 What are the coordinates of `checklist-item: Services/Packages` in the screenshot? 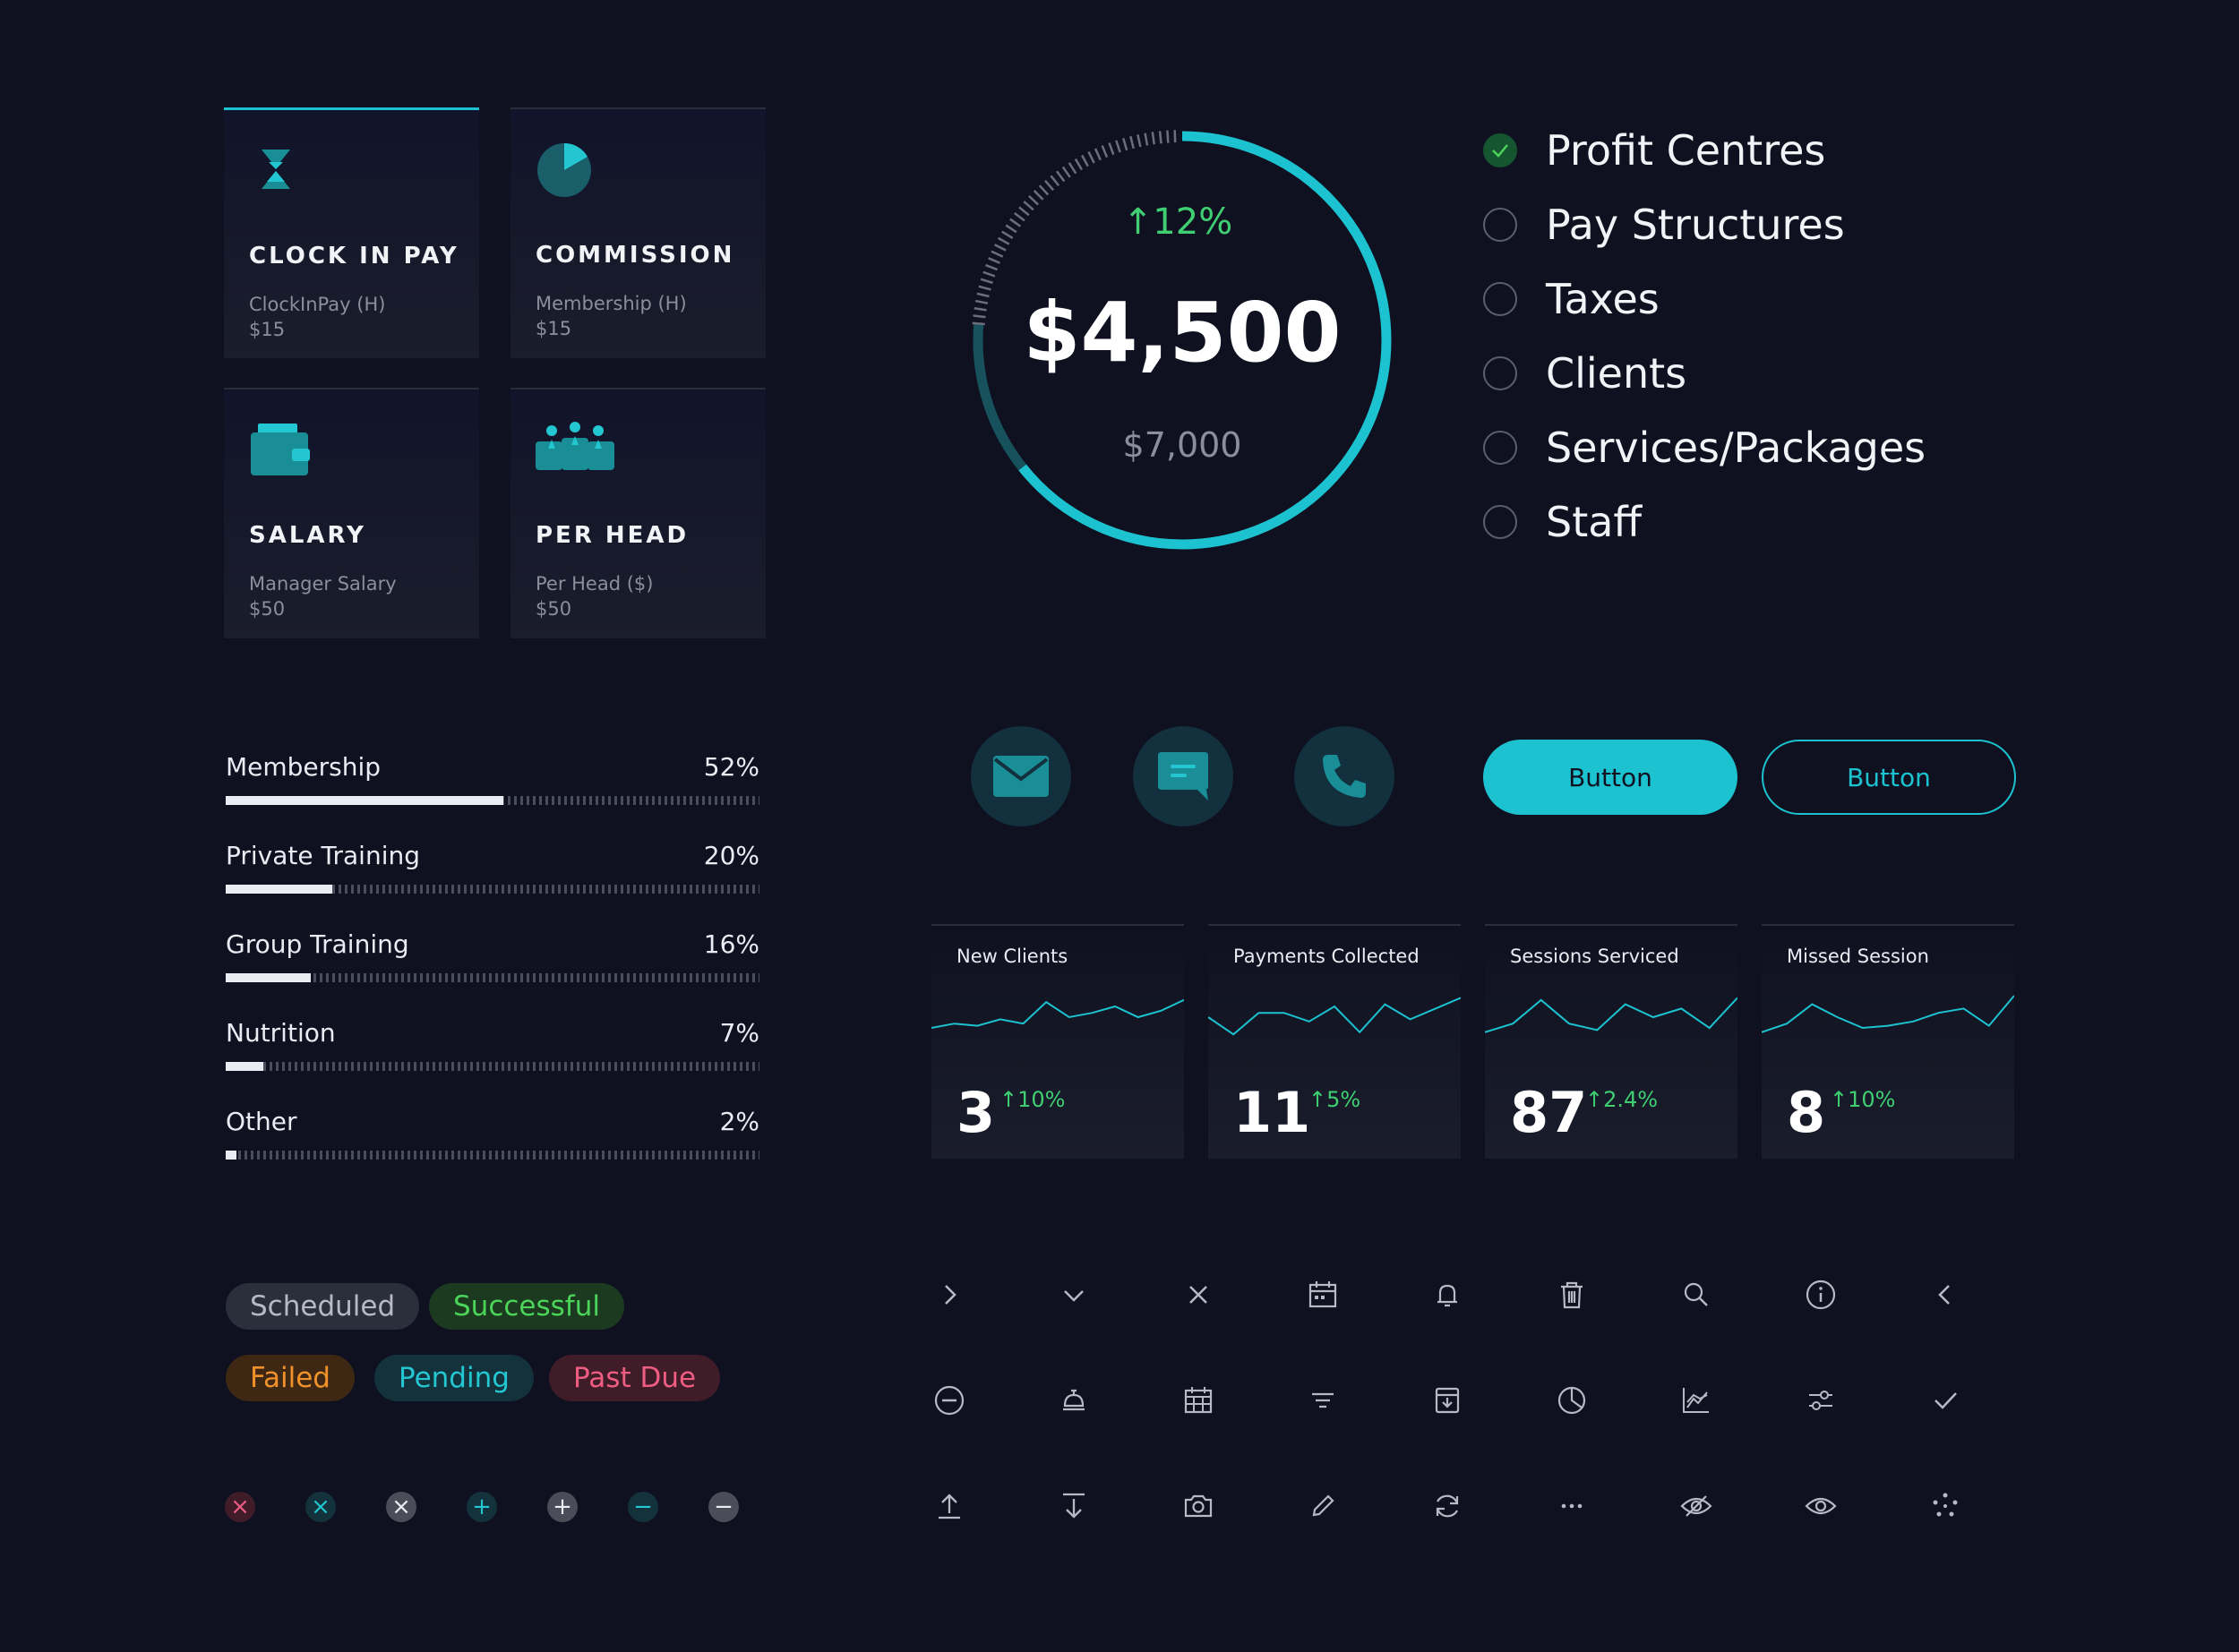 It's located at (1704, 448).